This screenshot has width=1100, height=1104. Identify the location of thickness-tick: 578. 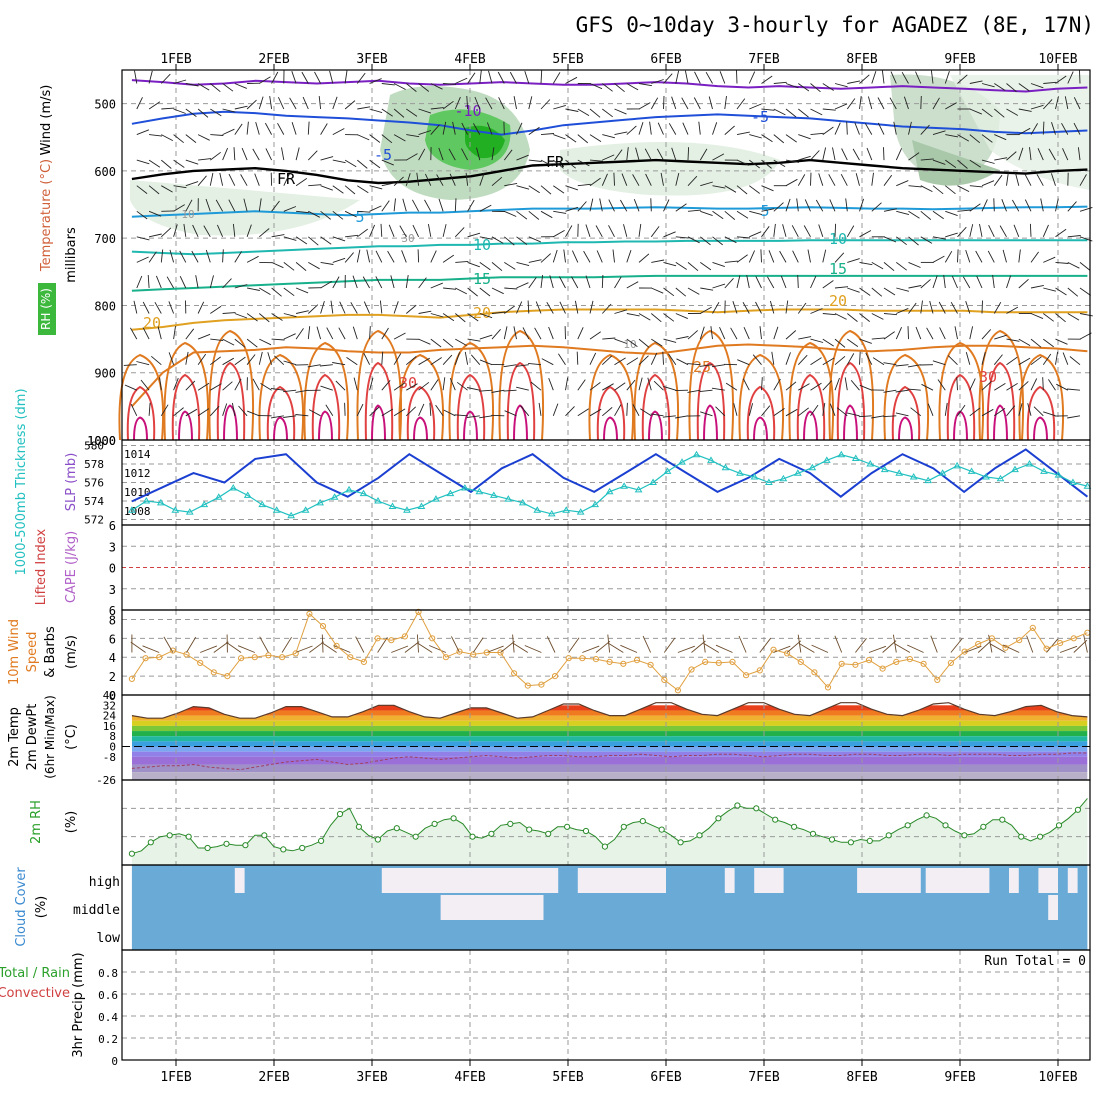
(94, 464).